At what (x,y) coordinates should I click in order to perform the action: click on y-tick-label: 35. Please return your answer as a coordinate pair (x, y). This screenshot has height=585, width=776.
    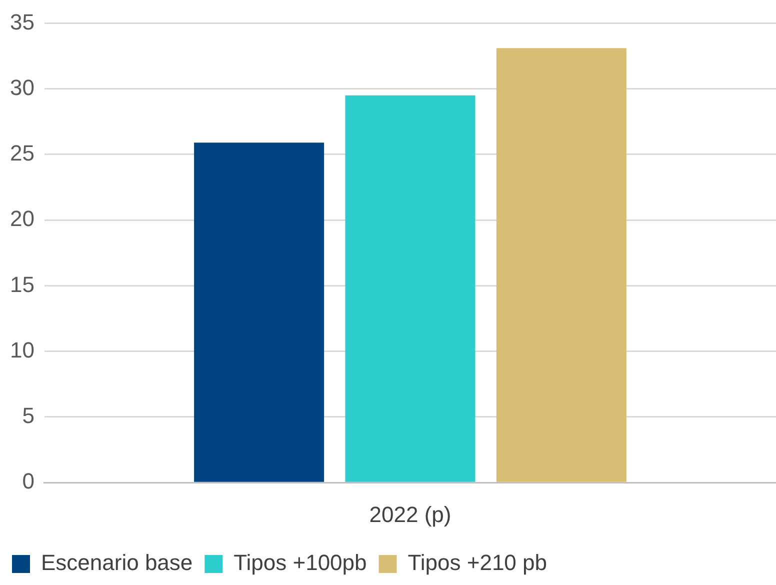
    Looking at the image, I should click on (22, 21).